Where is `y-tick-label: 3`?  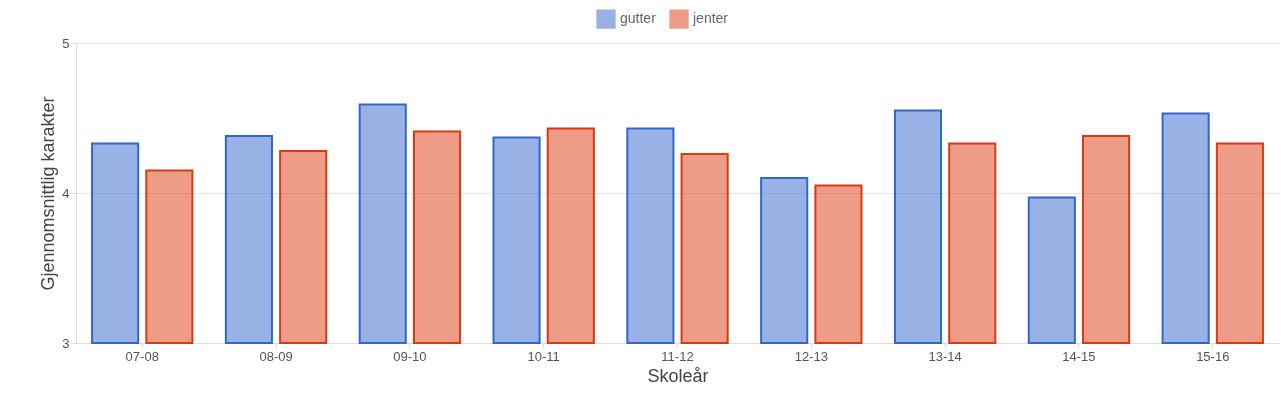 y-tick-label: 3 is located at coordinates (66, 343).